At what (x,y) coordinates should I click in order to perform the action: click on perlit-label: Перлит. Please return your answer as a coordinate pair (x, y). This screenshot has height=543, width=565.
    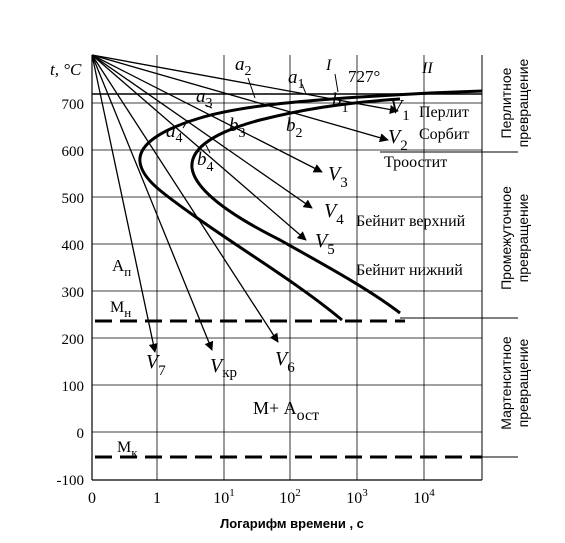
    Looking at the image, I should click on (444, 112).